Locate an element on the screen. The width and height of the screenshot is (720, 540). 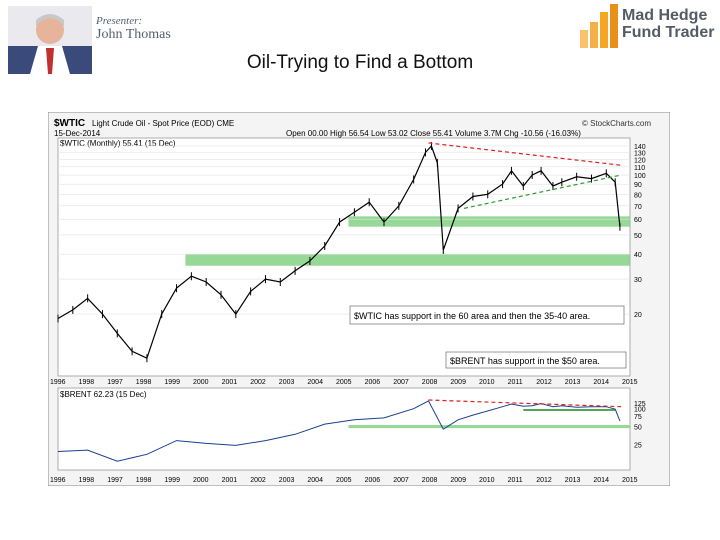
brand-logo: Mad Hedge Fund Trader is located at coordinates (648, 27).